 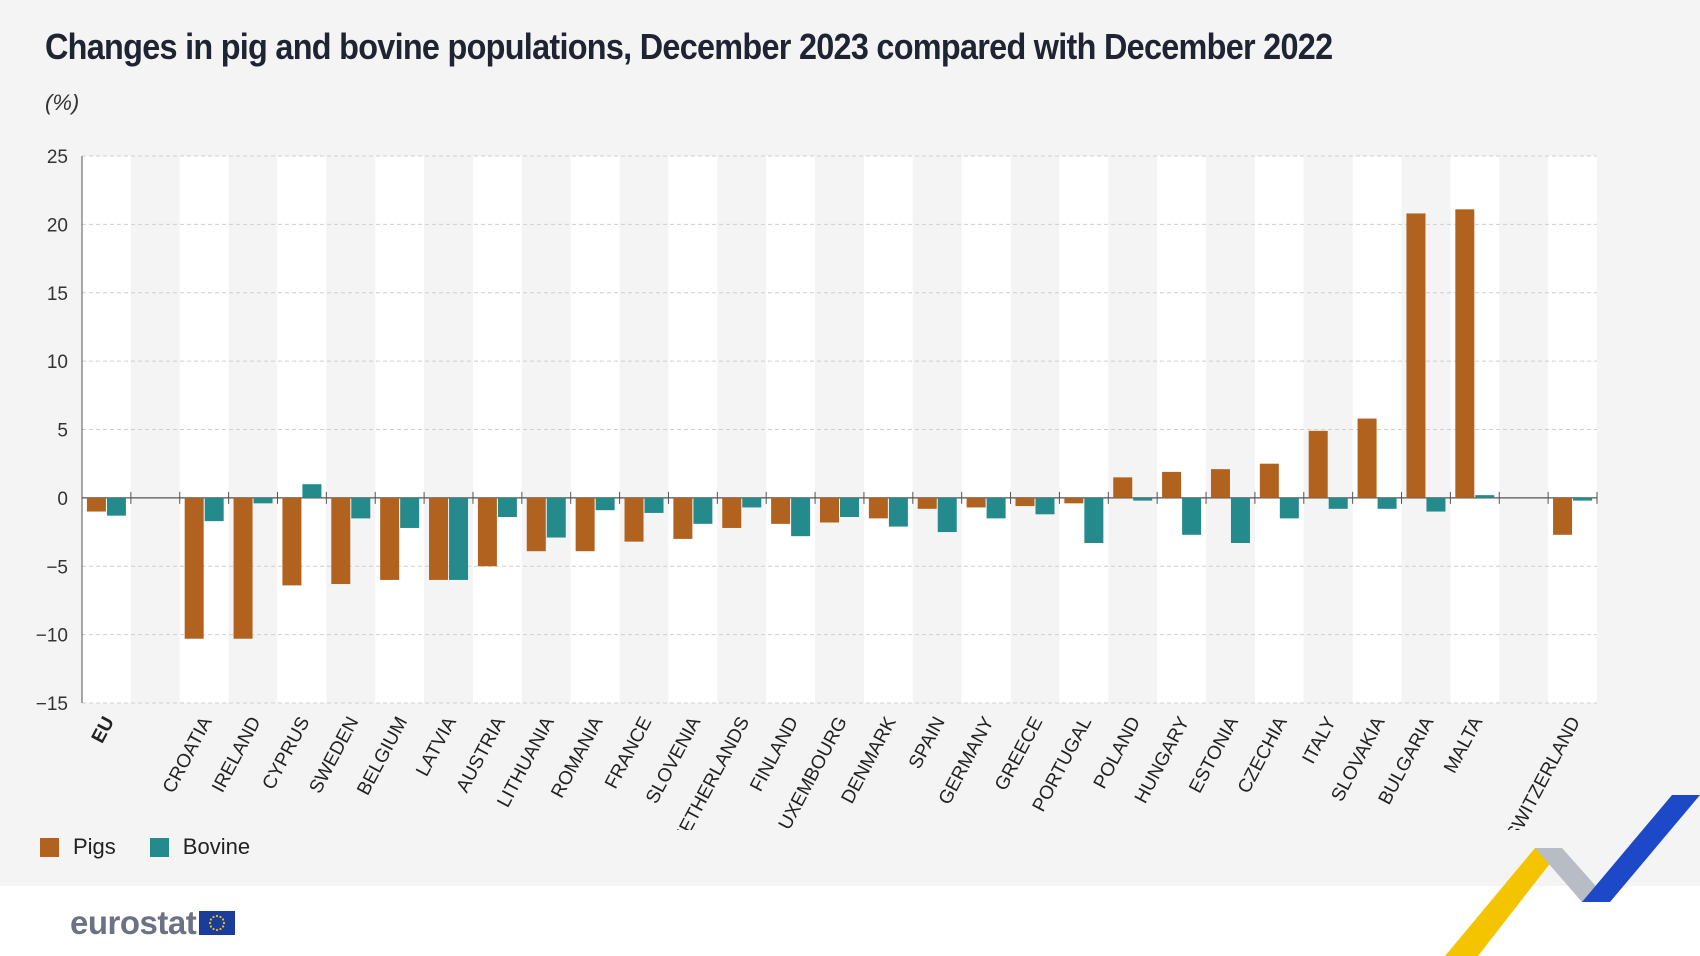 What do you see at coordinates (52, 704) in the screenshot?
I see `y-tick-label: −15` at bounding box center [52, 704].